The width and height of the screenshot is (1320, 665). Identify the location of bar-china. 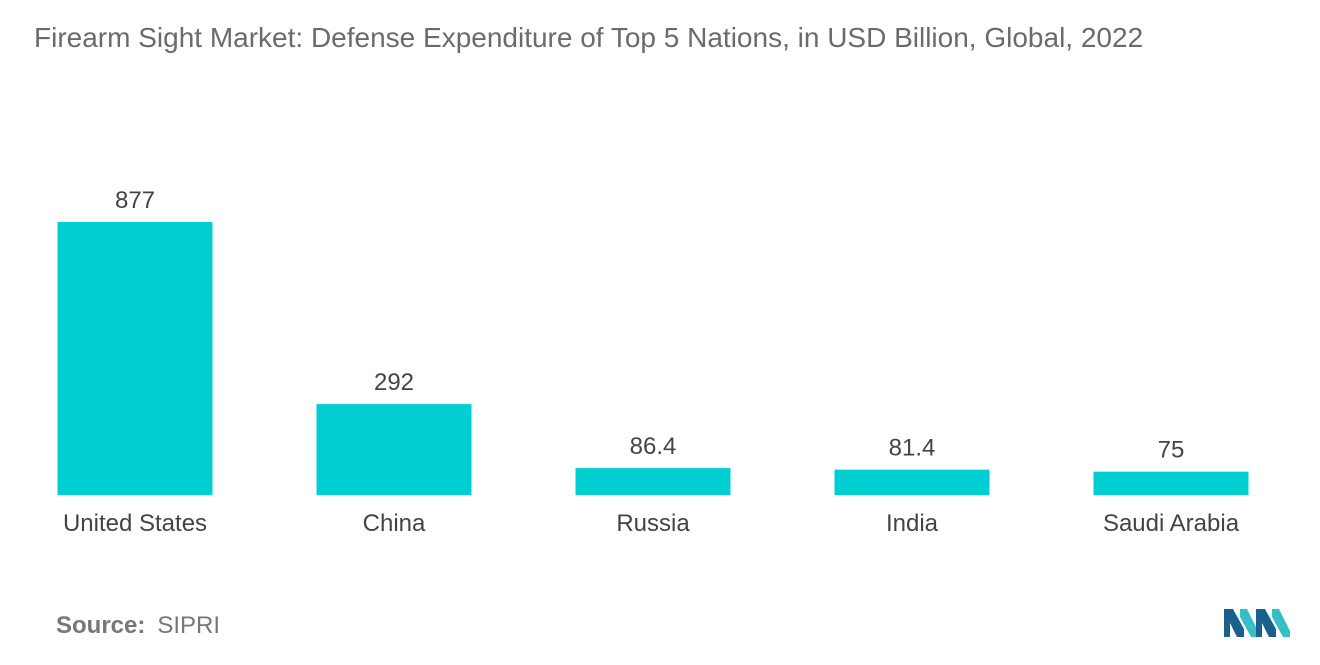
(394, 449).